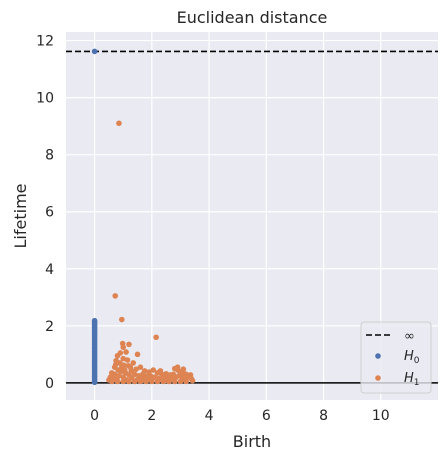  I want to click on y-tick-labels: 0 2 4 6 8 10 12, so click(45, 213).